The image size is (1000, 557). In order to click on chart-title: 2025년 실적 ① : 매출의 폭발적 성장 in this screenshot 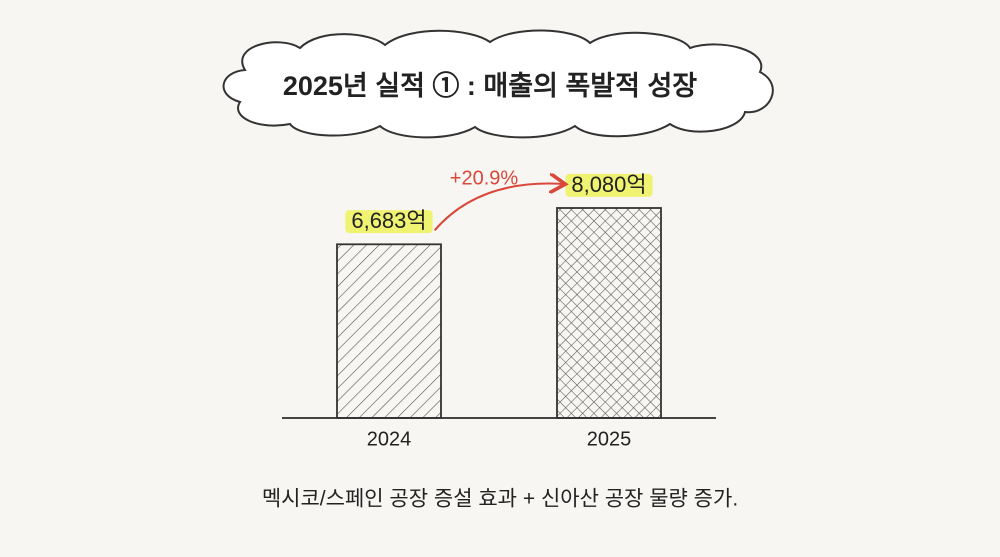, I will do `click(490, 85)`.